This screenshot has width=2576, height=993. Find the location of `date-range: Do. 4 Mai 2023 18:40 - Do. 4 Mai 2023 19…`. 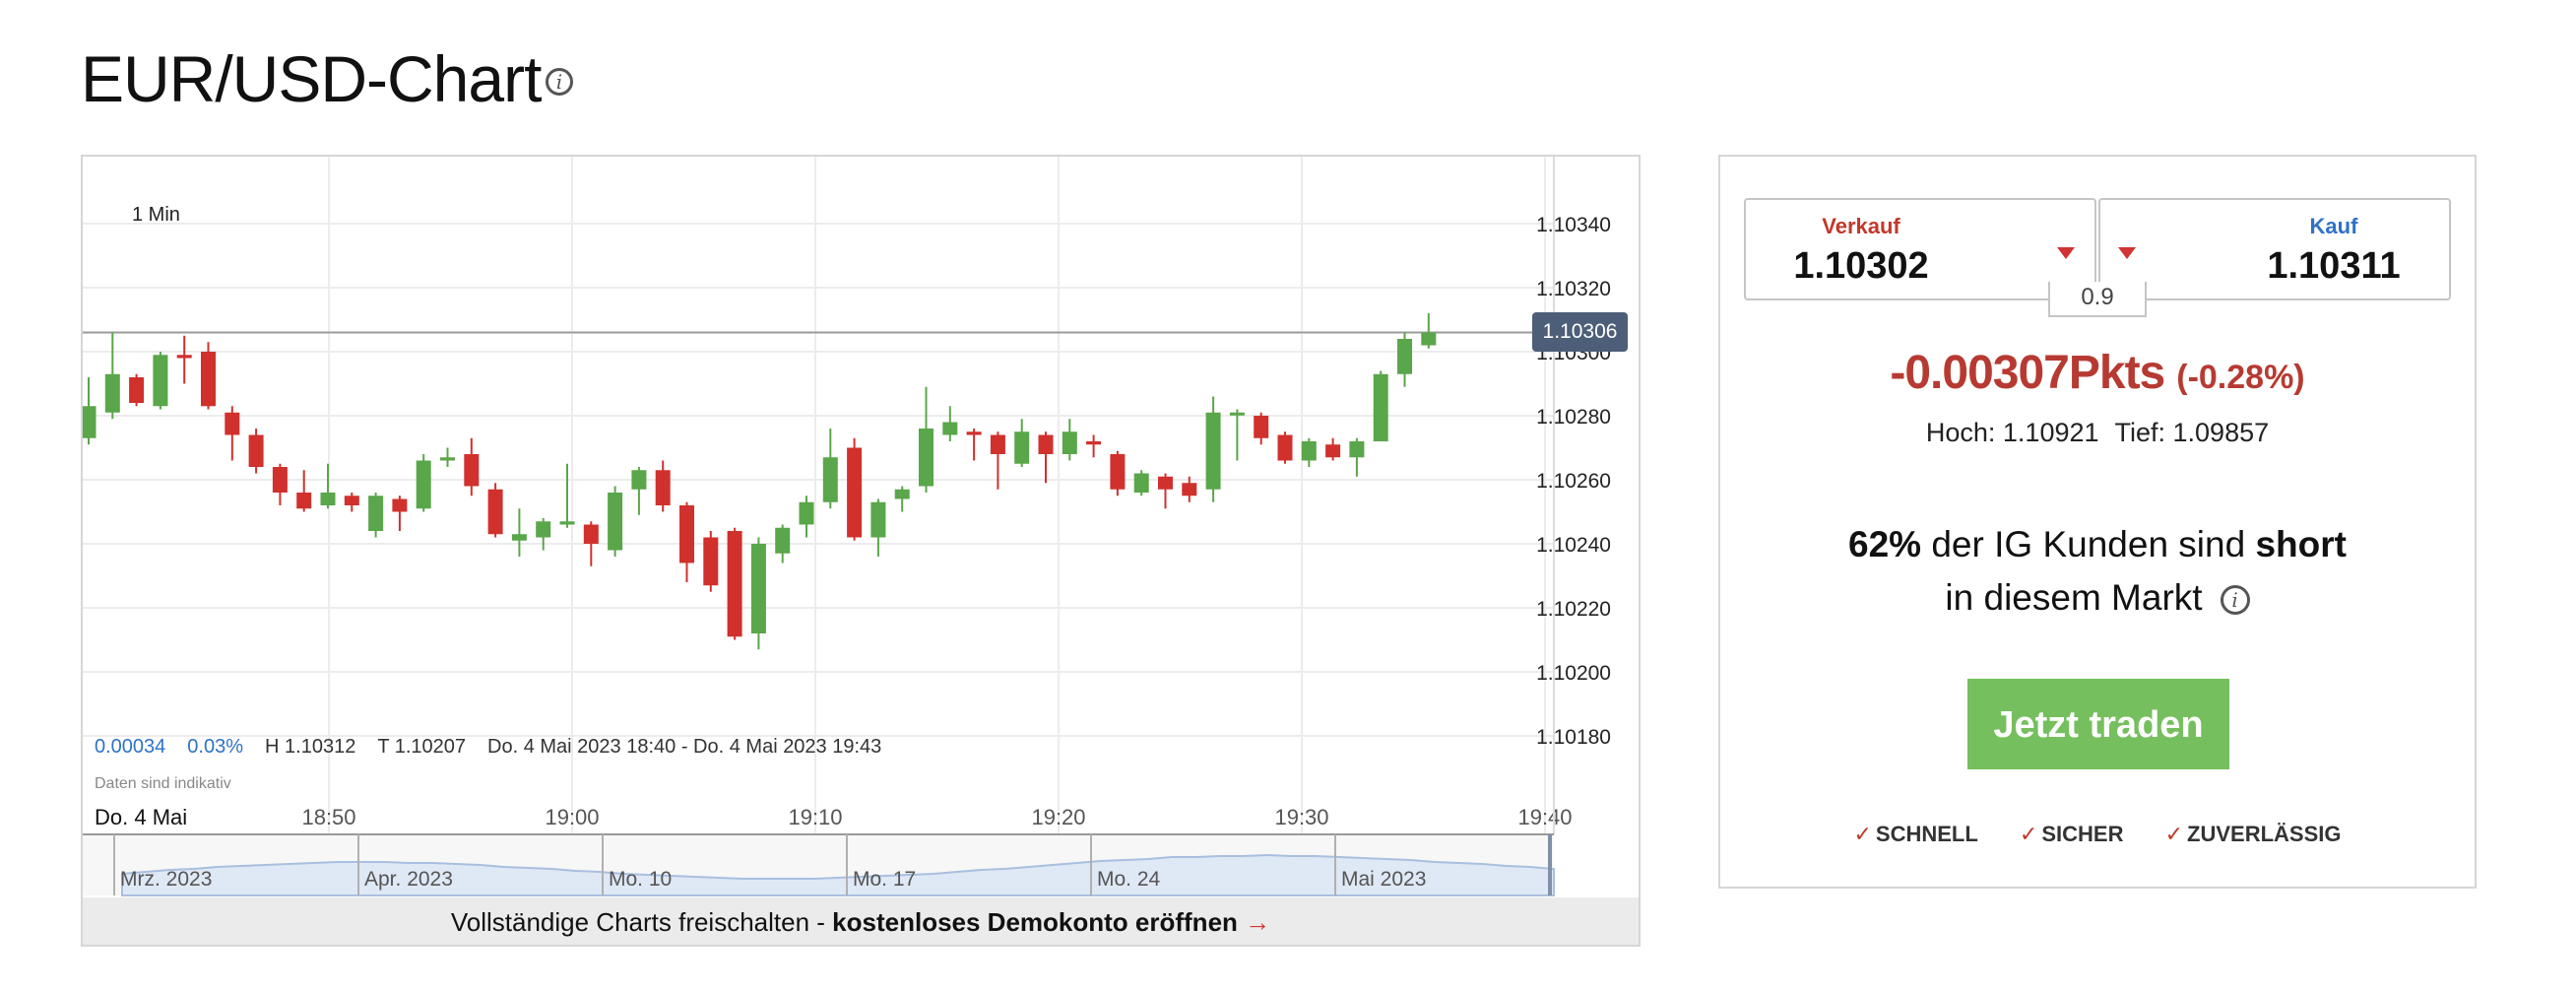

date-range: Do. 4 Mai 2023 18:40 - Do. 4 Mai 2023 19… is located at coordinates (684, 747).